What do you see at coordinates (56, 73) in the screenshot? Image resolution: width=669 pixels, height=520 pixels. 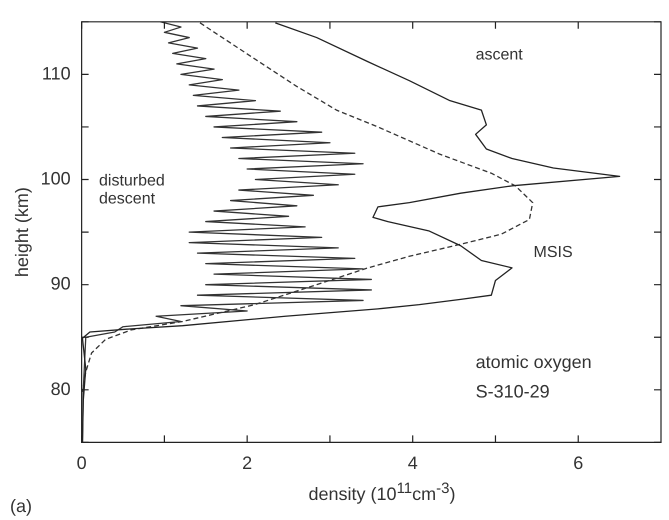 I see `y-tick-label: 110` at bounding box center [56, 73].